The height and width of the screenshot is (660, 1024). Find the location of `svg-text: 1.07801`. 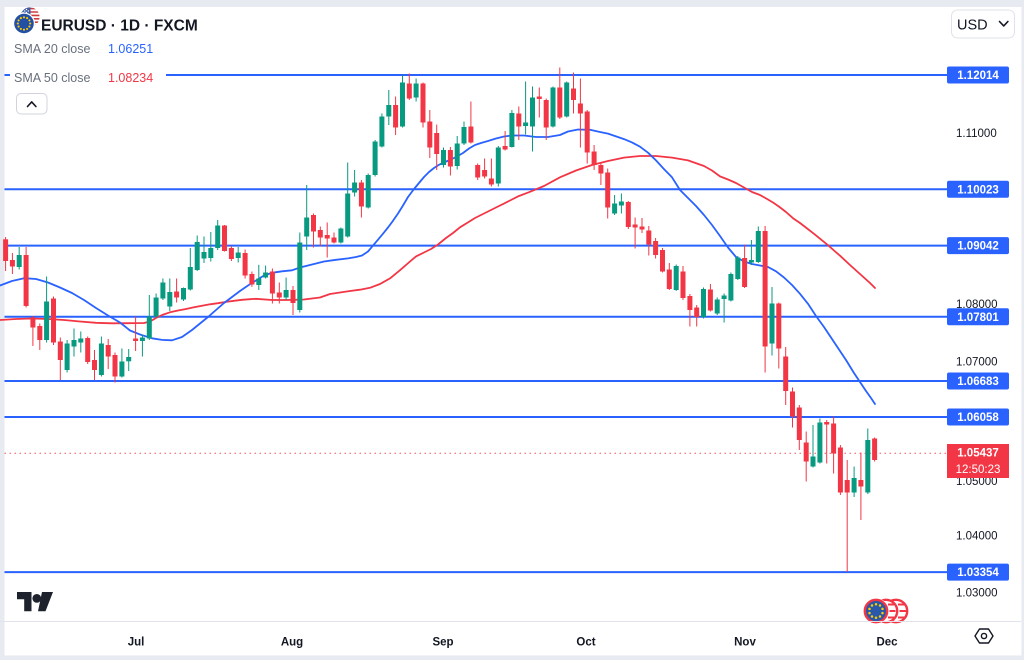

svg-text: 1.07801 is located at coordinates (978, 318).